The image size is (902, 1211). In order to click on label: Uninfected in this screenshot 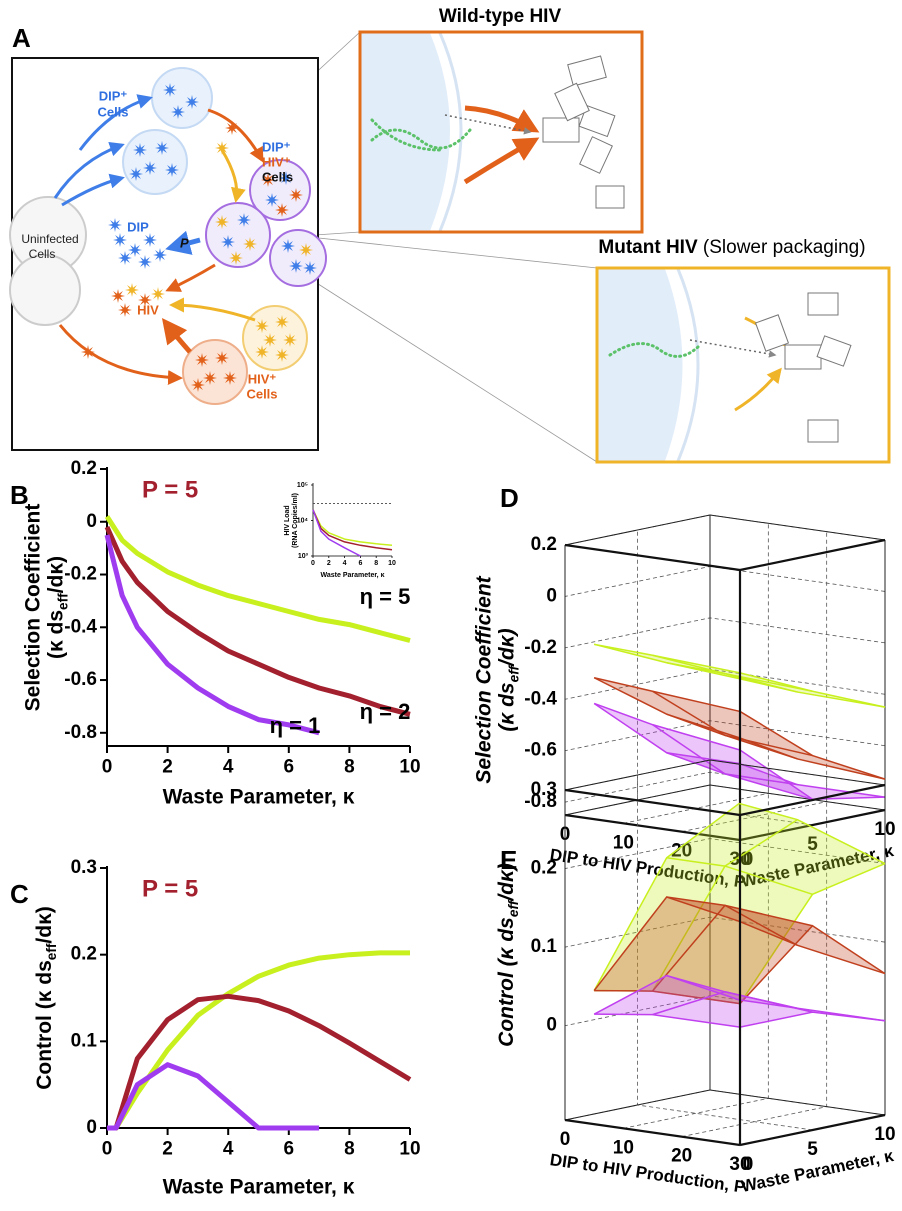, I will do `click(49, 239)`.